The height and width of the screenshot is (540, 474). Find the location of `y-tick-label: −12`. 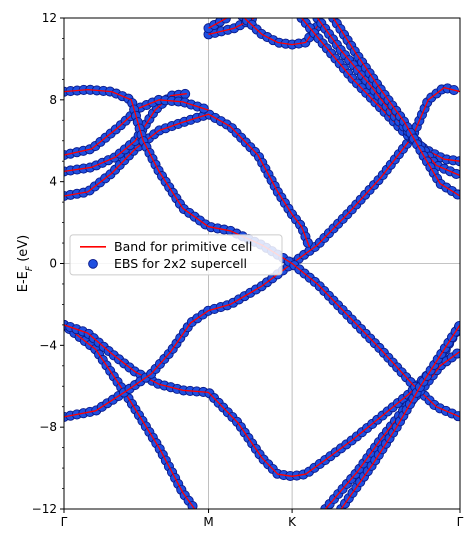

y-tick-label: −12 is located at coordinates (44, 509).